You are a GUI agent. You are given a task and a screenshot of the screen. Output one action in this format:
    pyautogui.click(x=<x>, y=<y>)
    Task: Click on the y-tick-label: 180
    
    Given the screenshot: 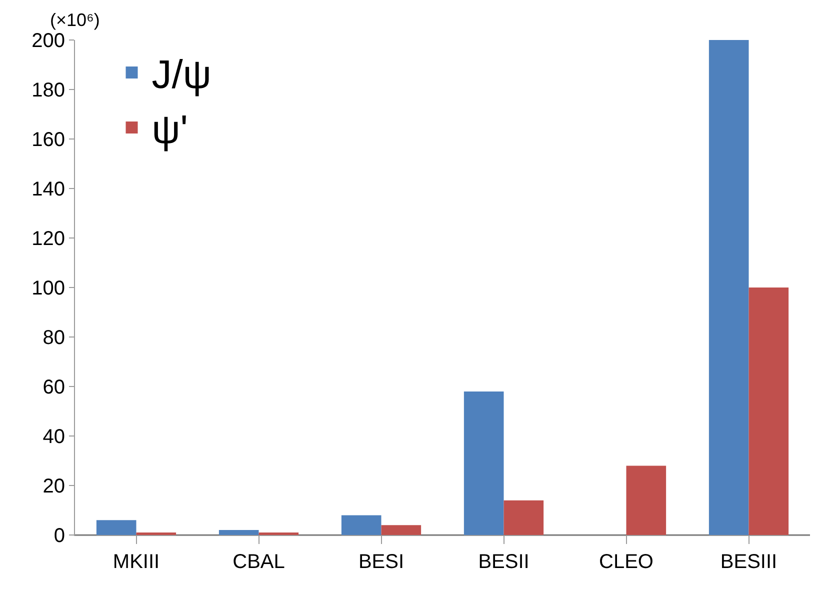 What is the action you would take?
    pyautogui.click(x=48, y=91)
    